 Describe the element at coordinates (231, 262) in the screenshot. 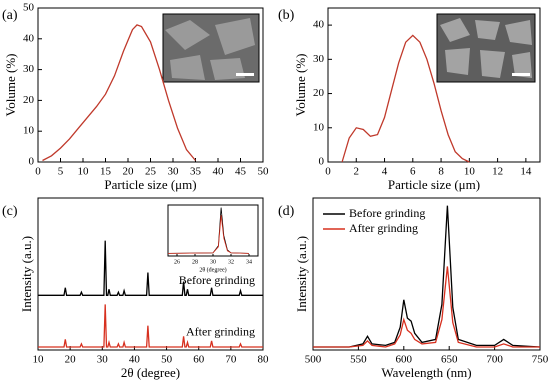

I see `x-tick-label: 32` at that location.